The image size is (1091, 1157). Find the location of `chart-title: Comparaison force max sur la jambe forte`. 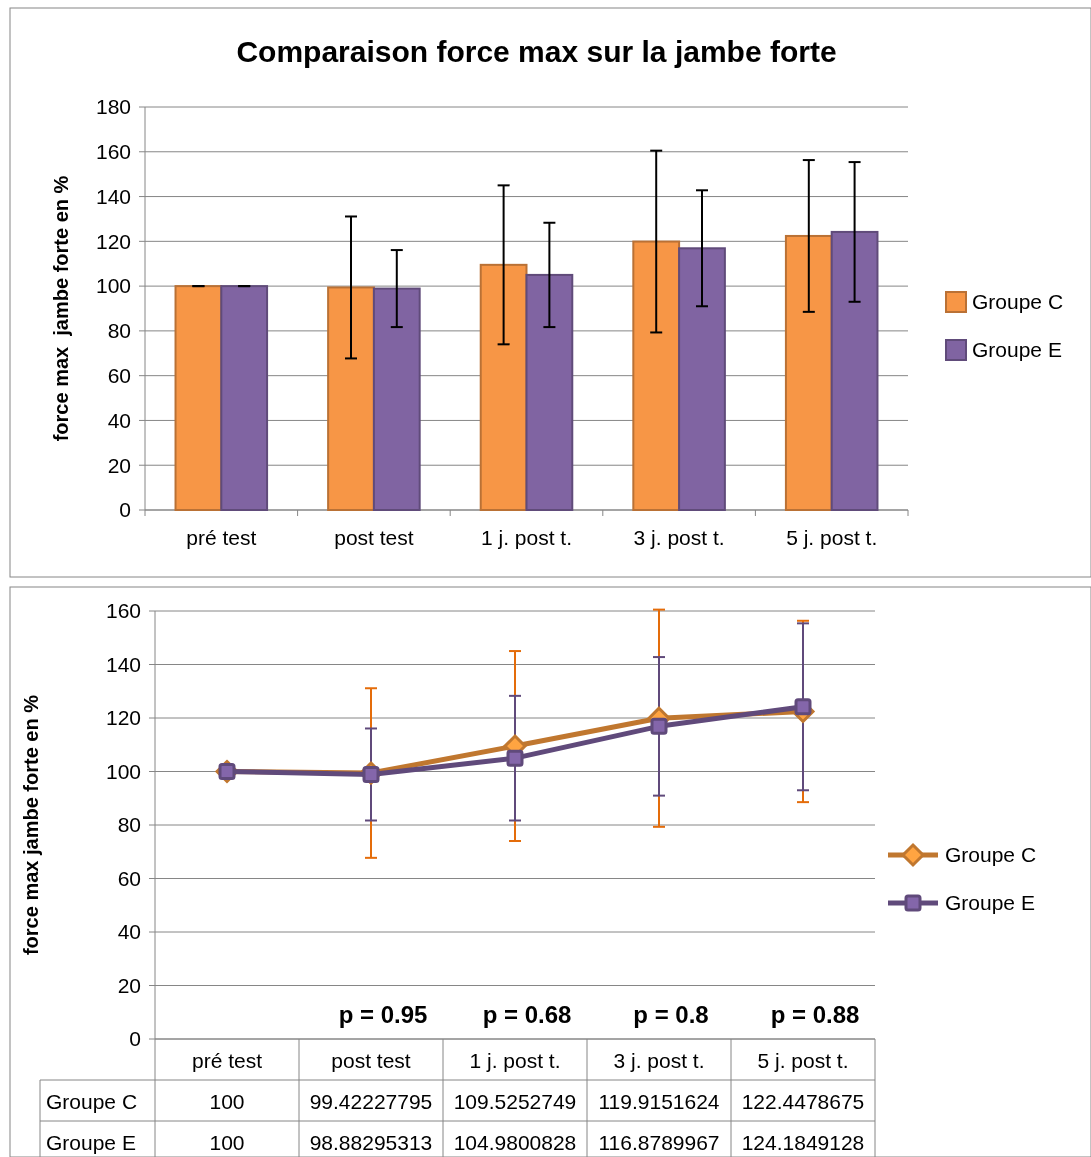

chart-title: Comparaison force max sur la jambe forte is located at coordinates (536, 51).